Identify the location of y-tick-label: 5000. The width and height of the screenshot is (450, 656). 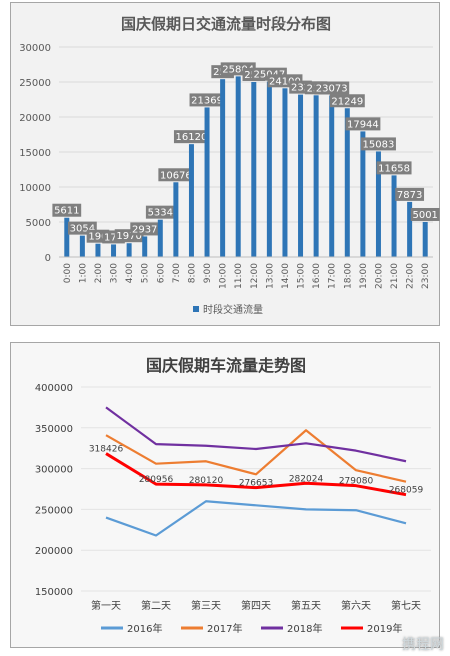
(38, 223).